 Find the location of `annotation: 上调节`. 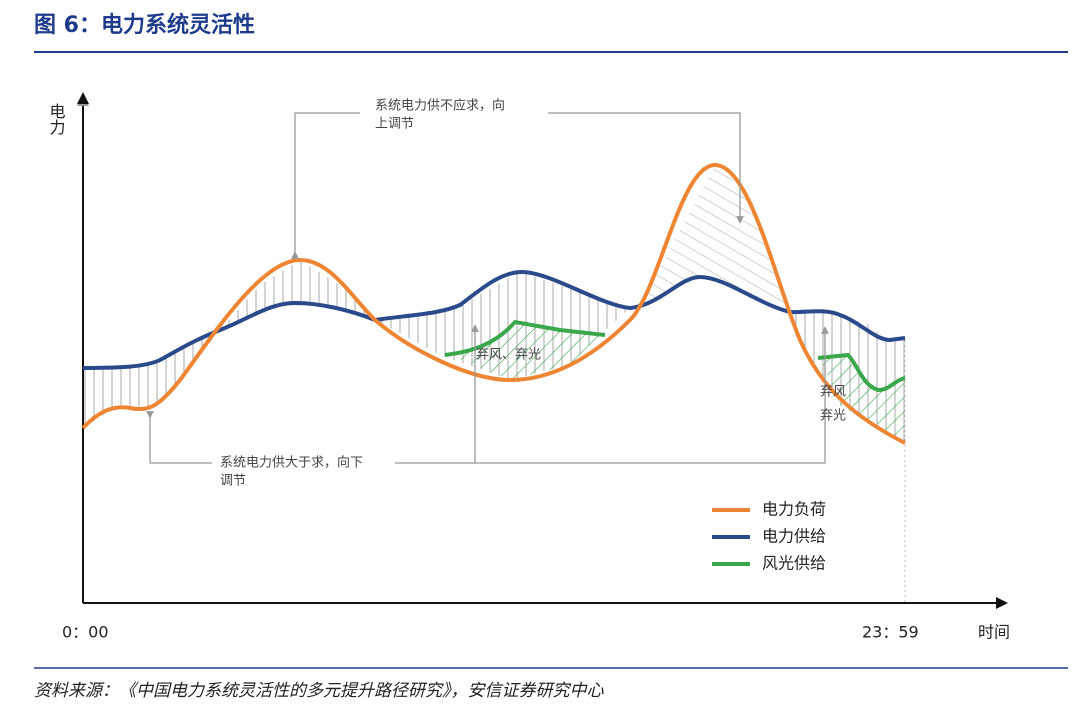

annotation: 上调节 is located at coordinates (394, 124).